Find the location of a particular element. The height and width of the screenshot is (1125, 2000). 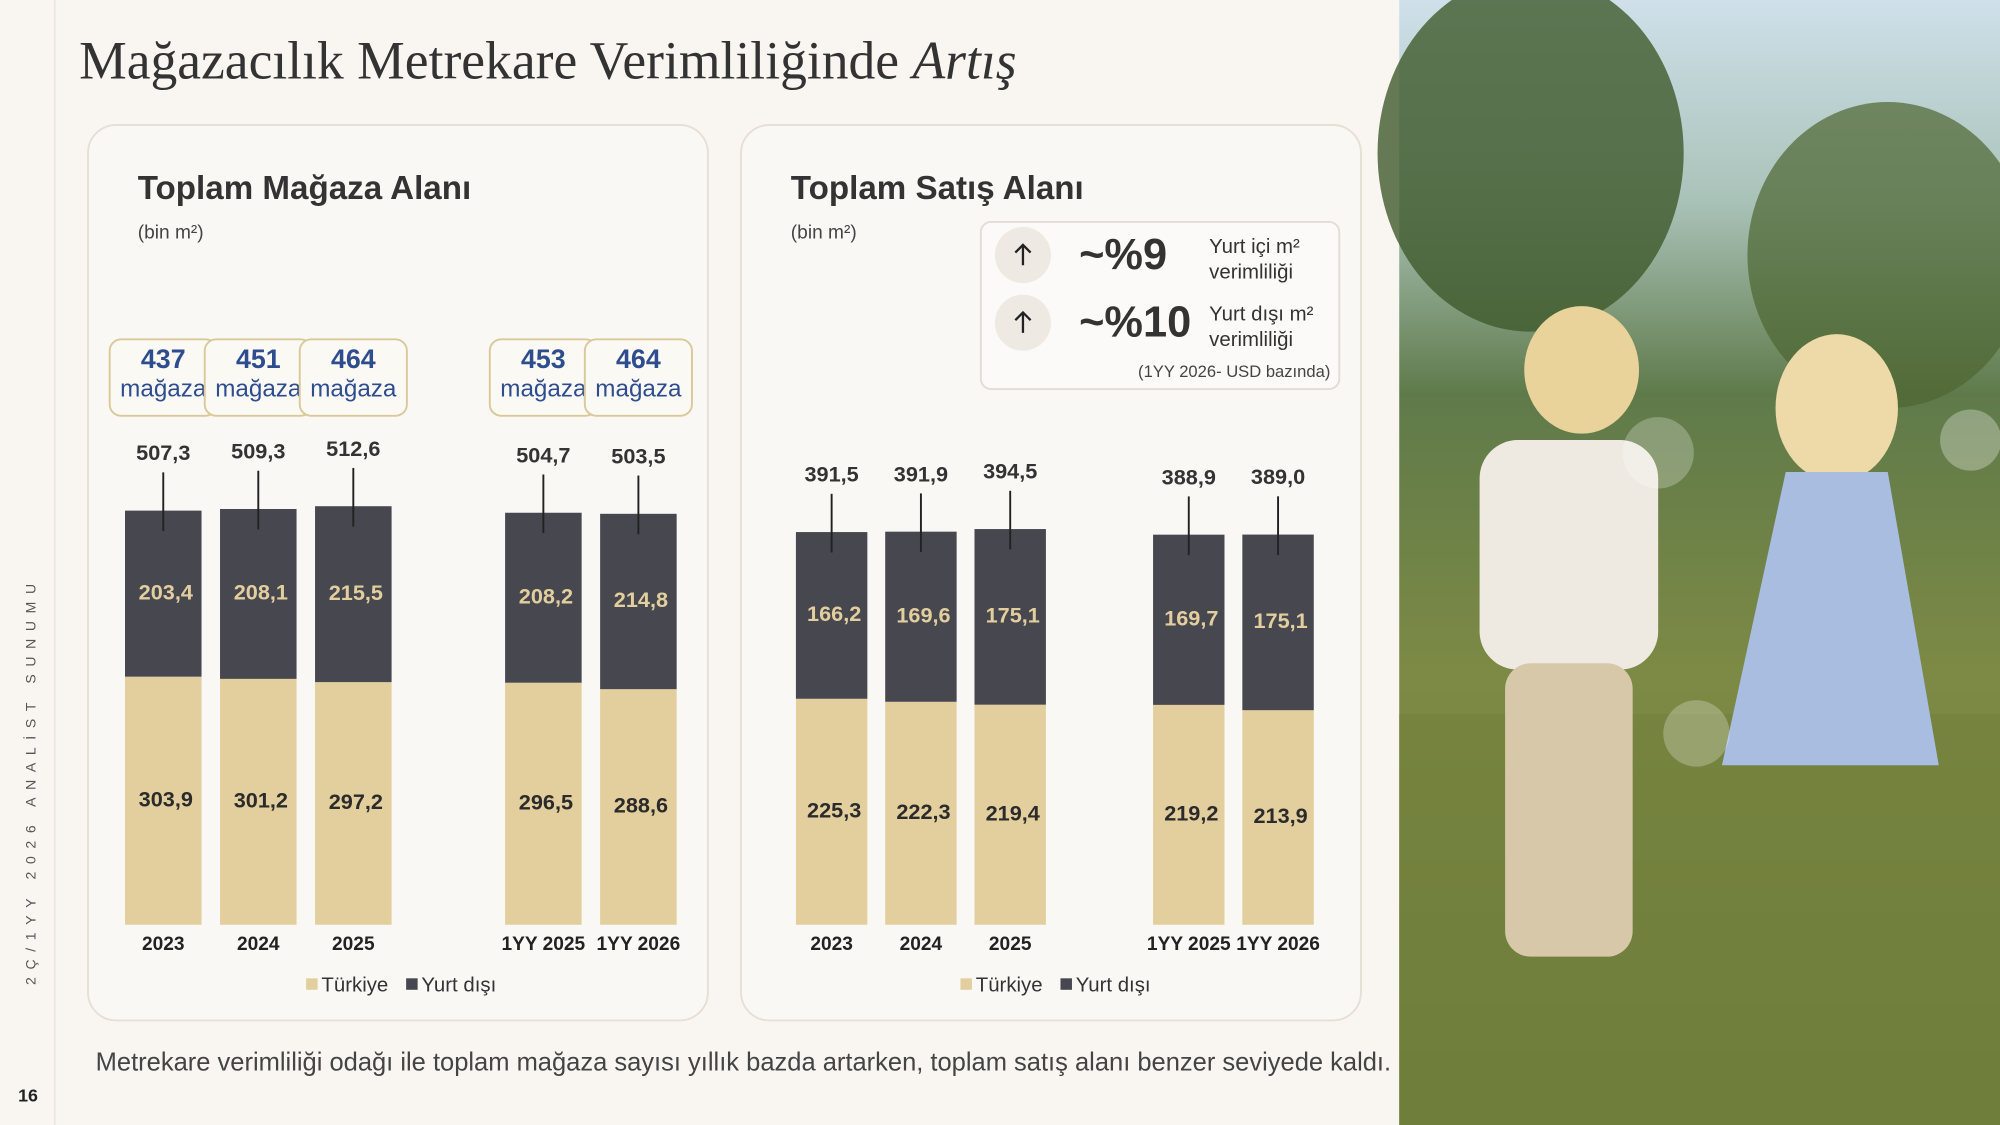

child-dress is located at coordinates (1830, 618).